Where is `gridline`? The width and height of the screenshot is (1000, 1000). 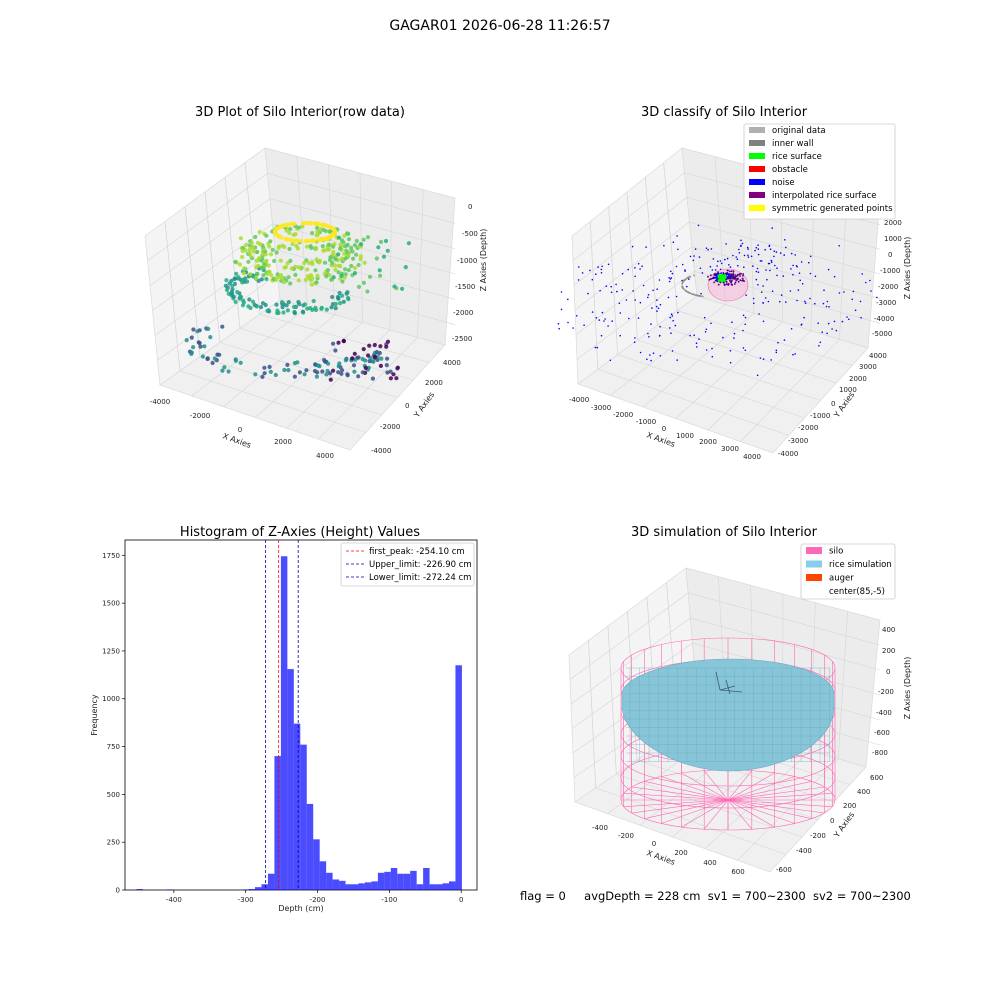
gridline is located at coordinates (368, 388).